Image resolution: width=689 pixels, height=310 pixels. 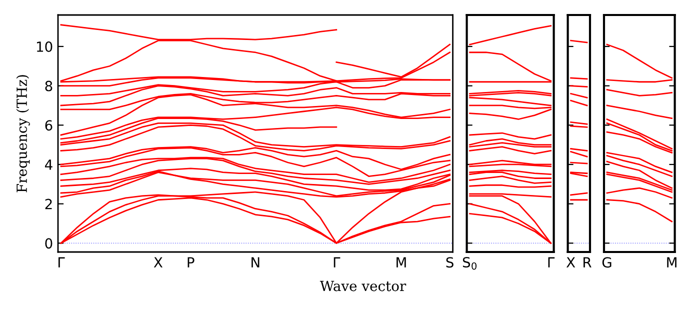 I want to click on y-axis-title: Frequency (THz), so click(x=23, y=133).